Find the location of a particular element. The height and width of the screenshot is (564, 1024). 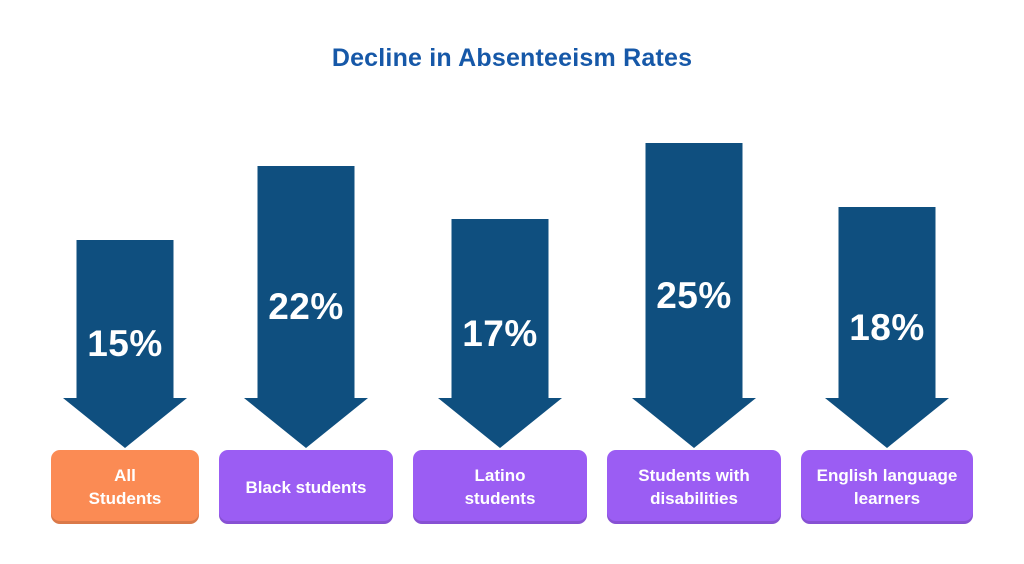

decline-arrow: 22% is located at coordinates (306, 307).